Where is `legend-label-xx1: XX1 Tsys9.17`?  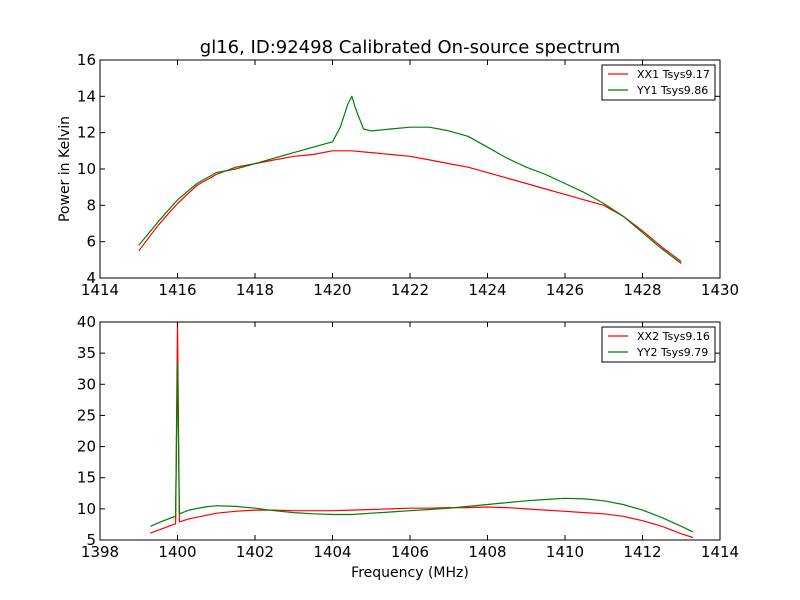 legend-label-xx1: XX1 Tsys9.17 is located at coordinates (673, 74).